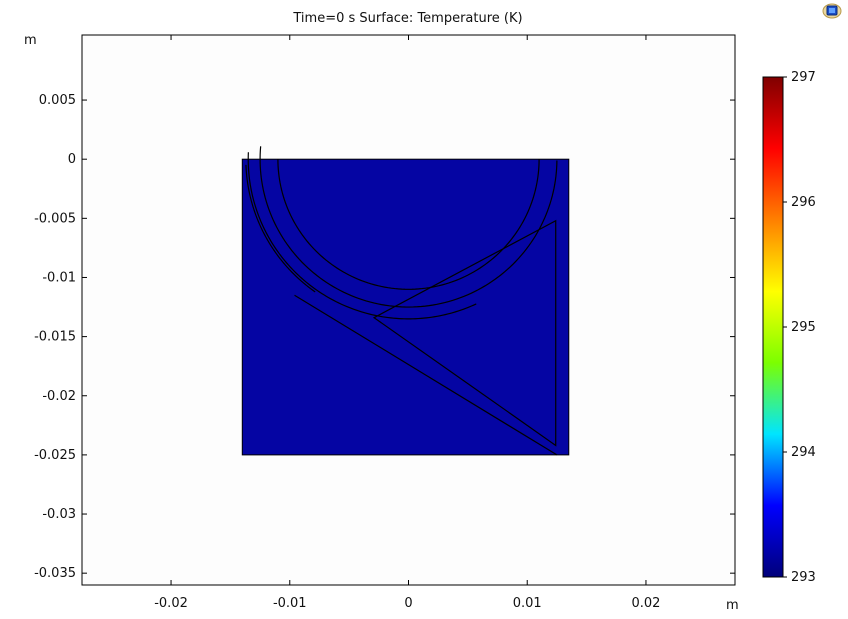 The width and height of the screenshot is (848, 619). Describe the element at coordinates (803, 452) in the screenshot. I see `colorbar-tick-label: 294` at that location.